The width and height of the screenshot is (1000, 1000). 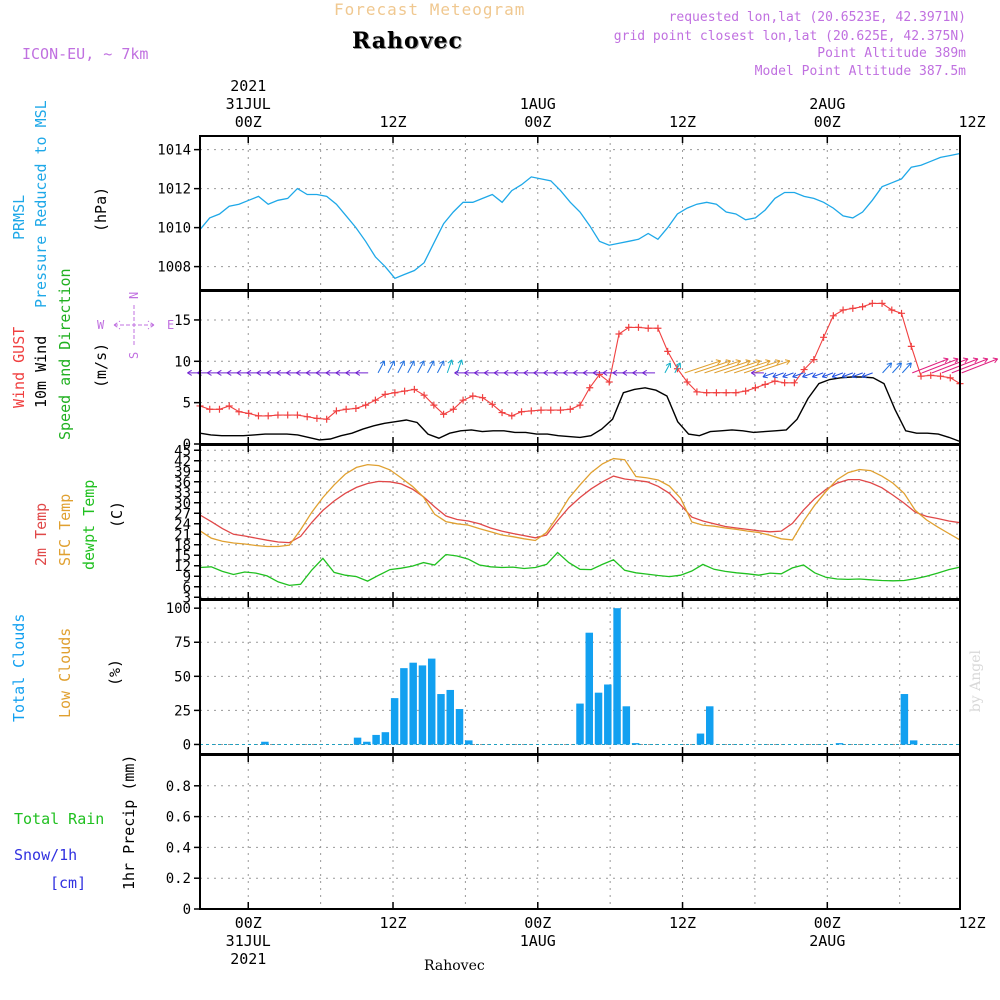 What do you see at coordinates (407, 41) in the screenshot?
I see `station-name: Rahovec` at bounding box center [407, 41].